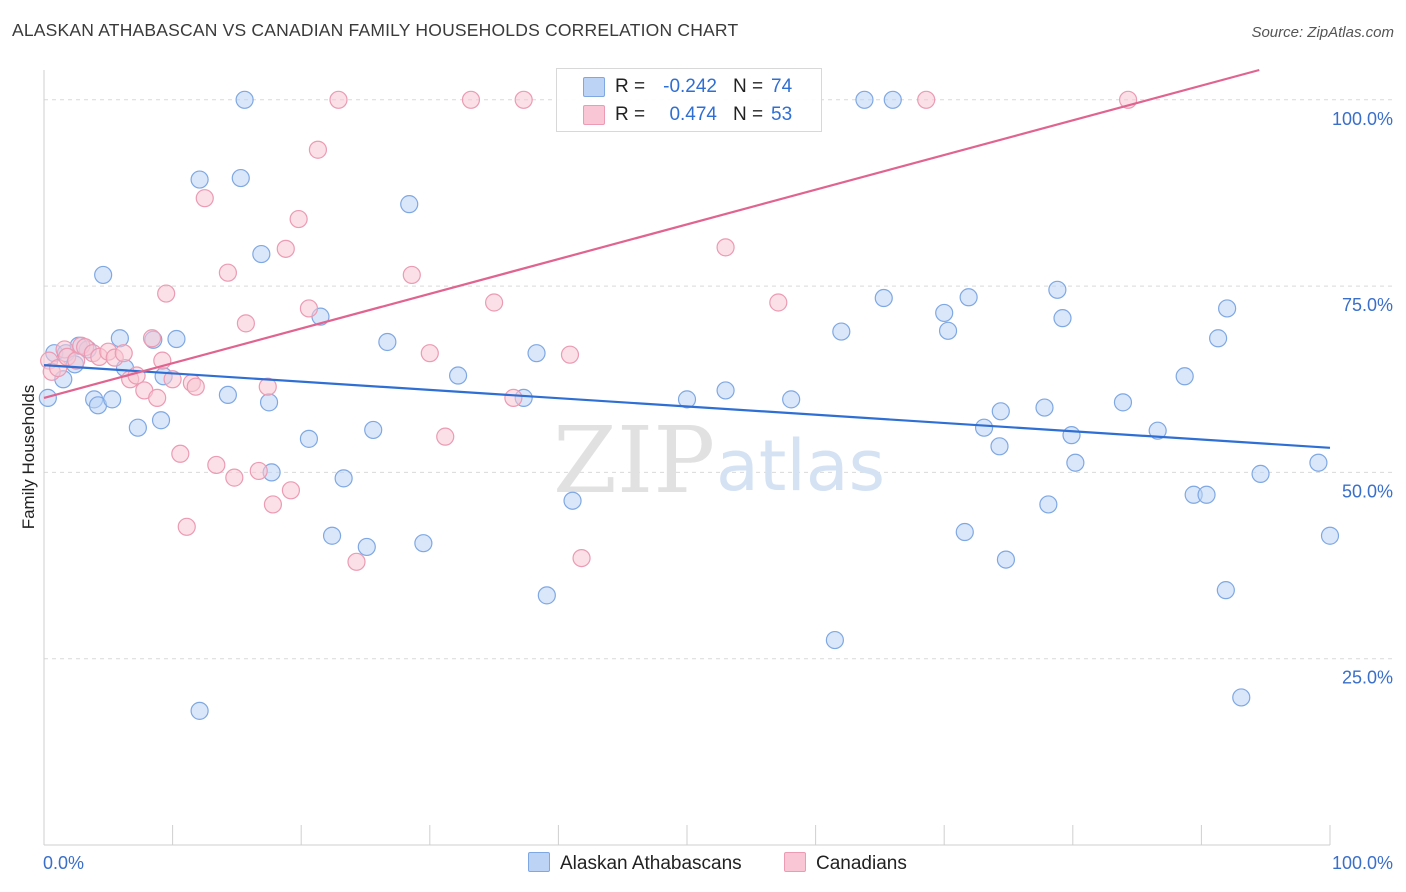 This screenshot has width=1406, height=892. Describe the element at coordinates (1362, 863) in the screenshot. I see `x-axis-right-label: 100.0%` at that location.